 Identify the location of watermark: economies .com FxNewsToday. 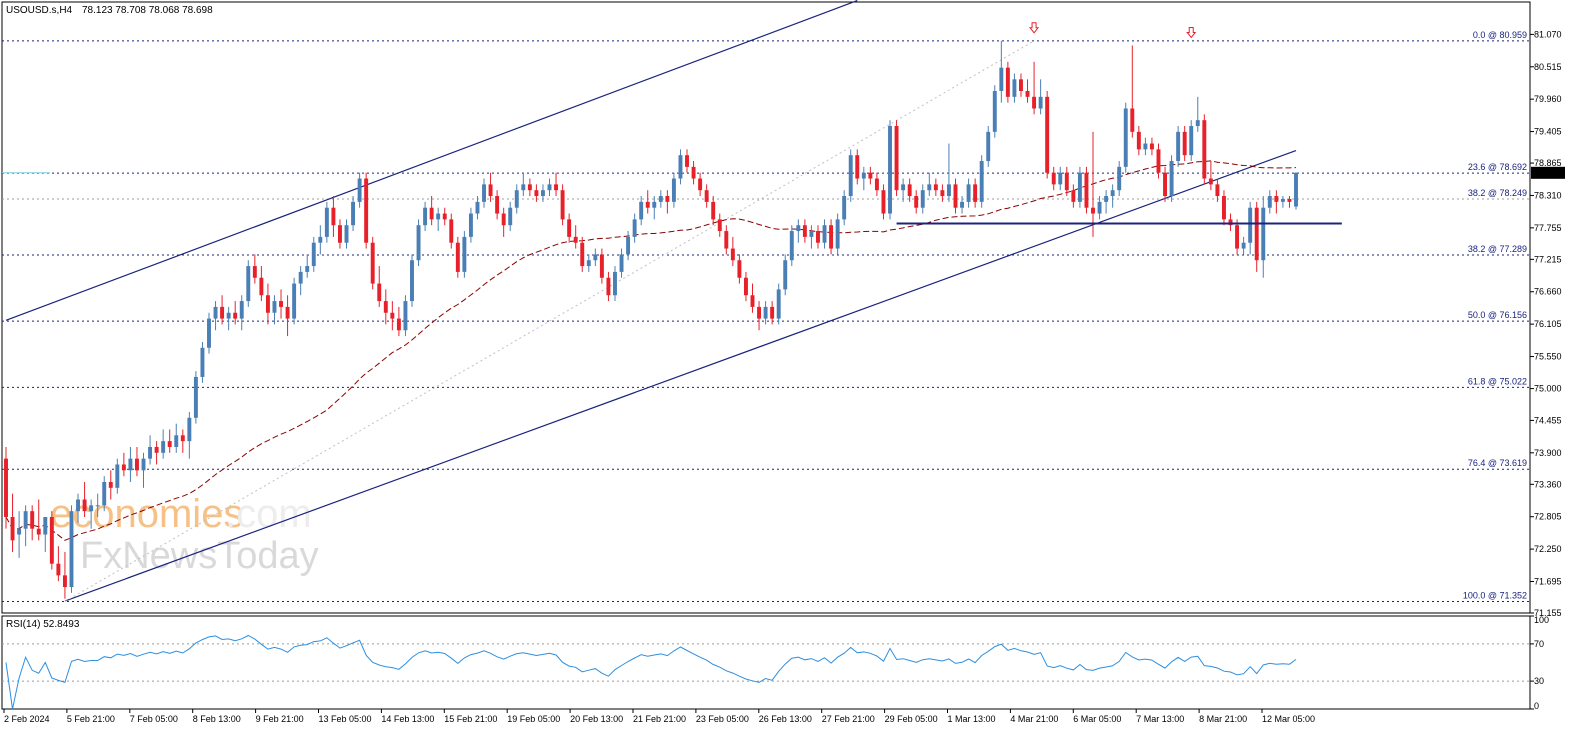
(184, 534).